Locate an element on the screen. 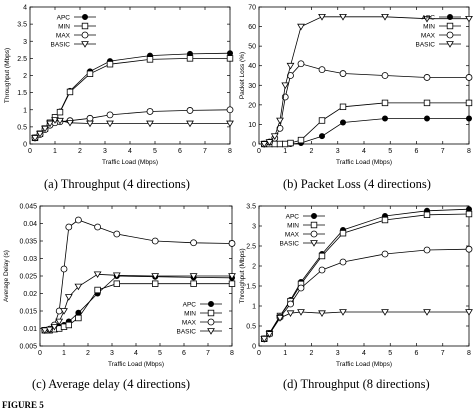  legend-label: APC is located at coordinates (190, 305).